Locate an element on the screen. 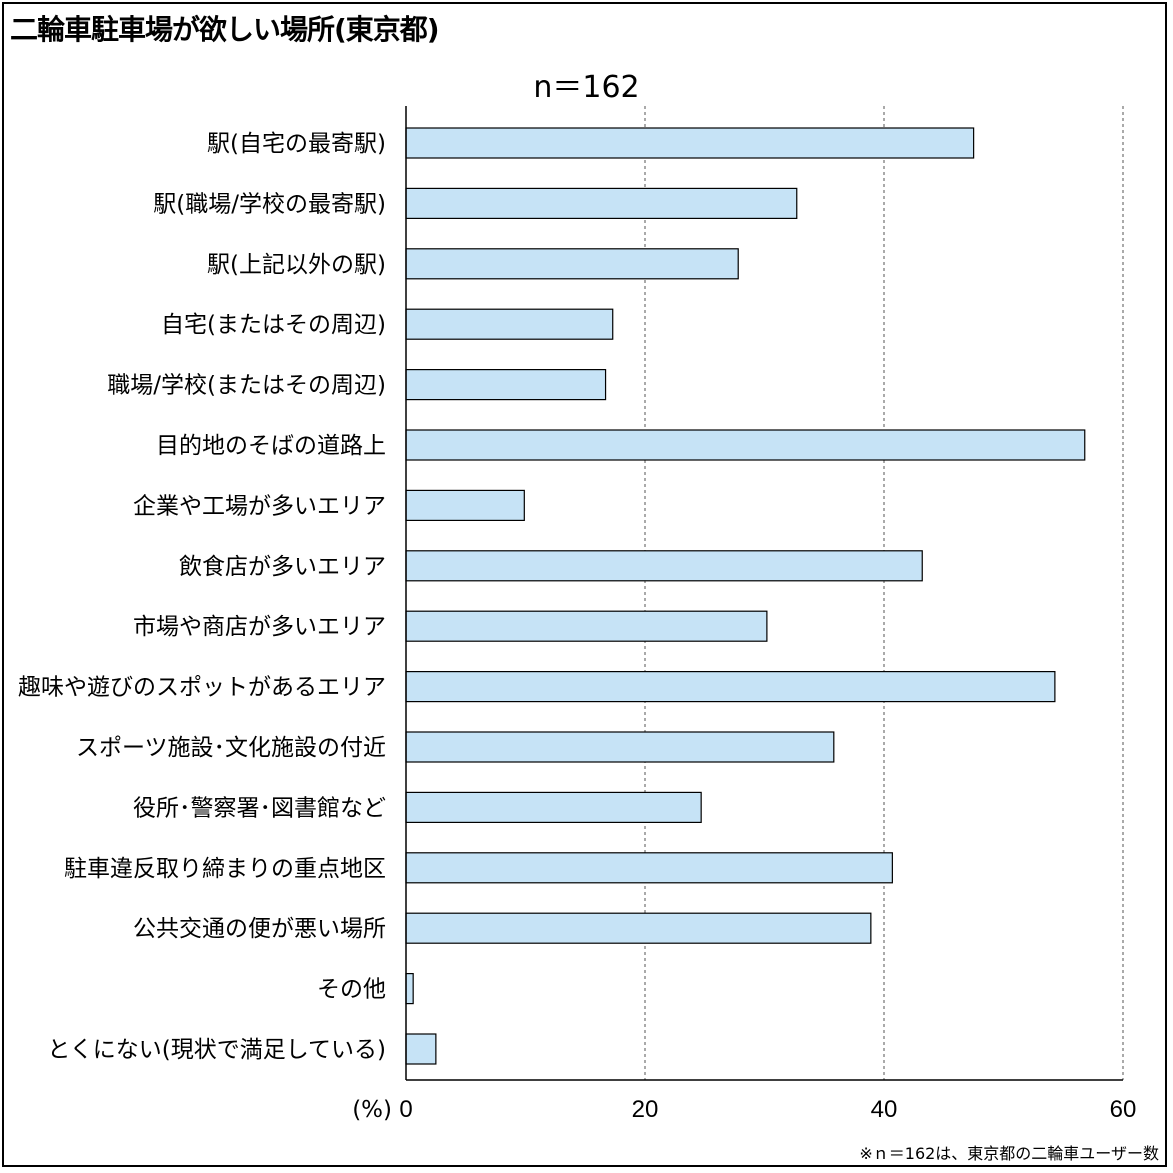 The height and width of the screenshot is (1173, 1173). chart-title: 二輪車駐車場が欲しい場所(東京都) is located at coordinates (225, 29).